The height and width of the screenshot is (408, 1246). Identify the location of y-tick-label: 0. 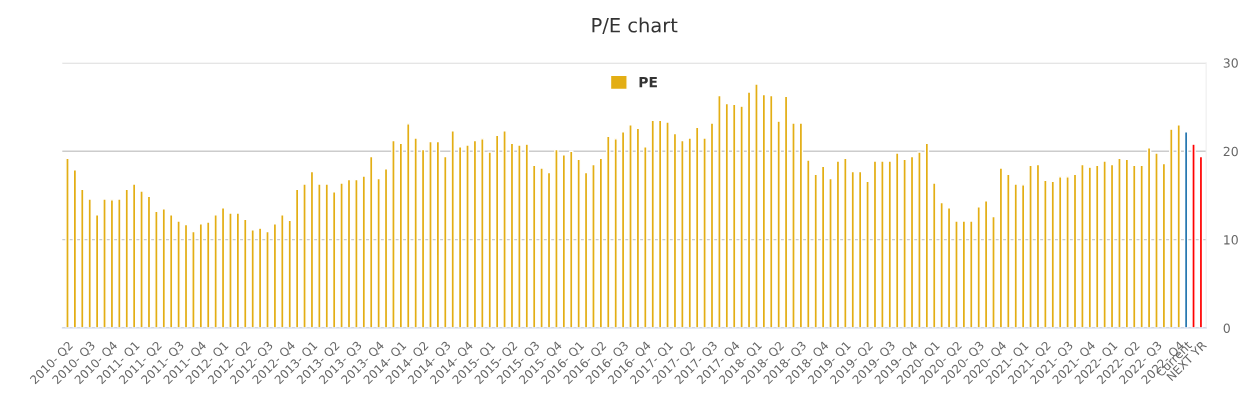
(1226, 328).